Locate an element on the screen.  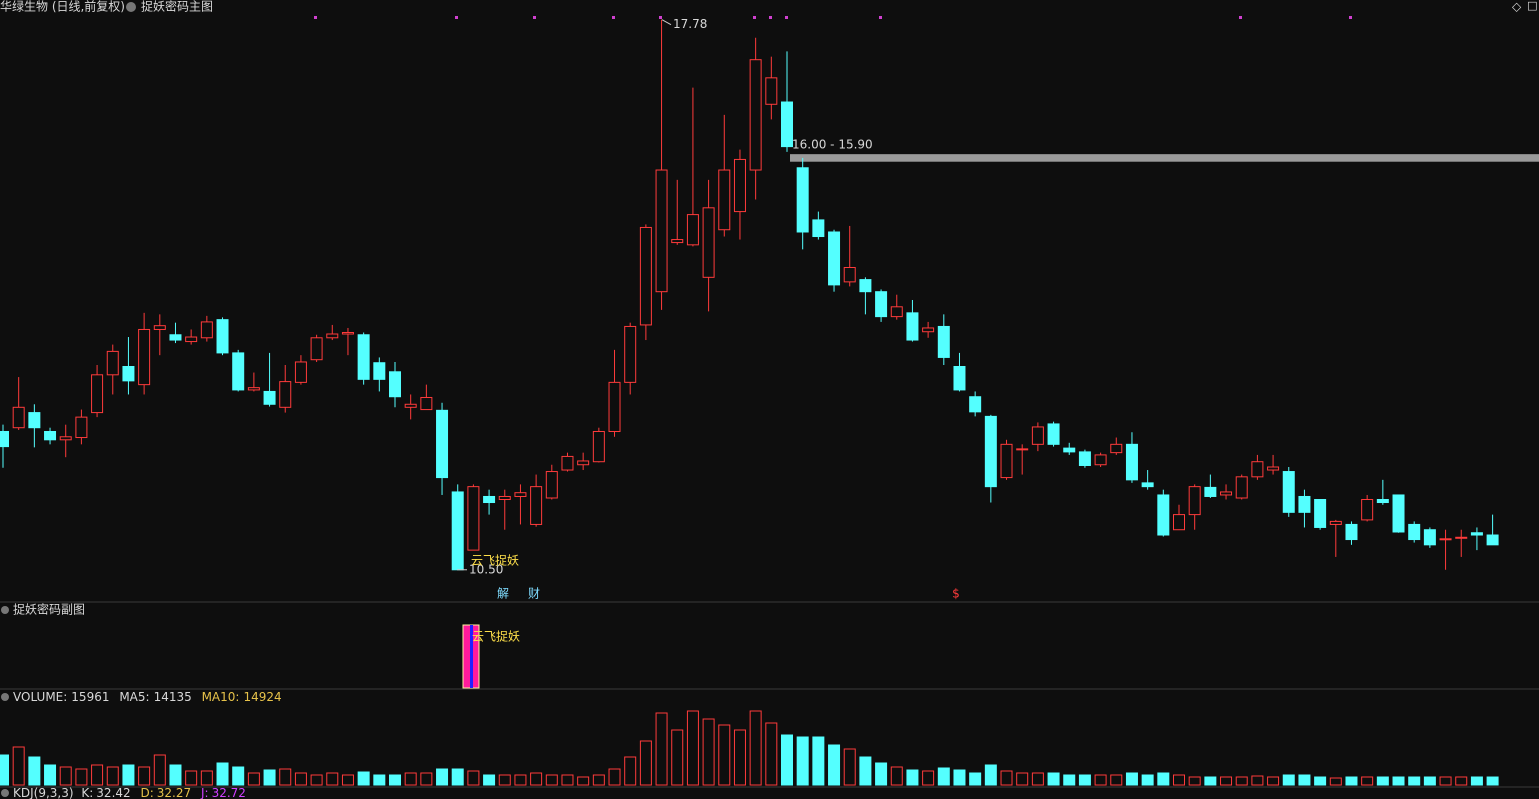
icon: ☐ is located at coordinates (1532, 7).